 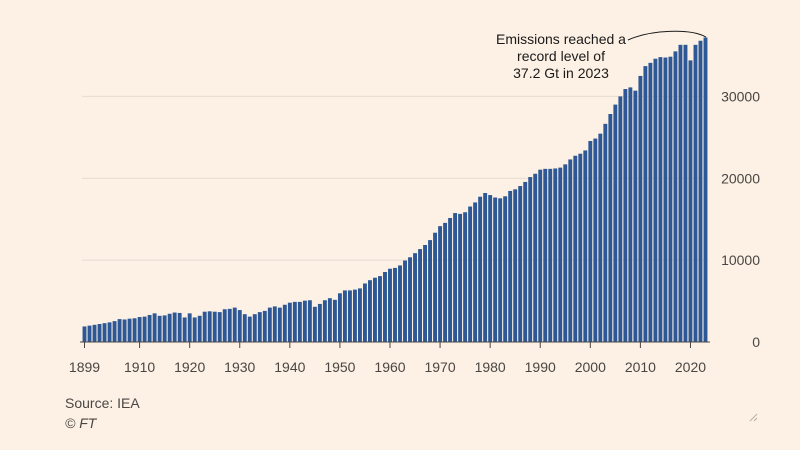 I want to click on x-tick-label: 1920, so click(x=189, y=367).